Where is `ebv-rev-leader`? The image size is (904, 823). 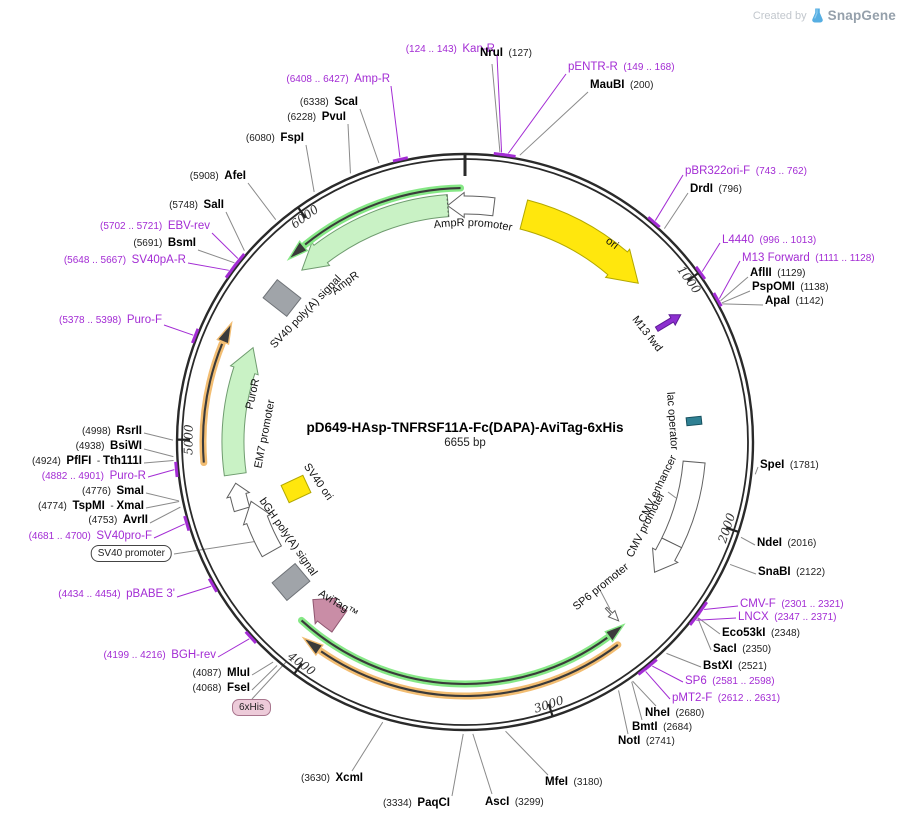
ebv-rev-leader is located at coordinates (225, 245).